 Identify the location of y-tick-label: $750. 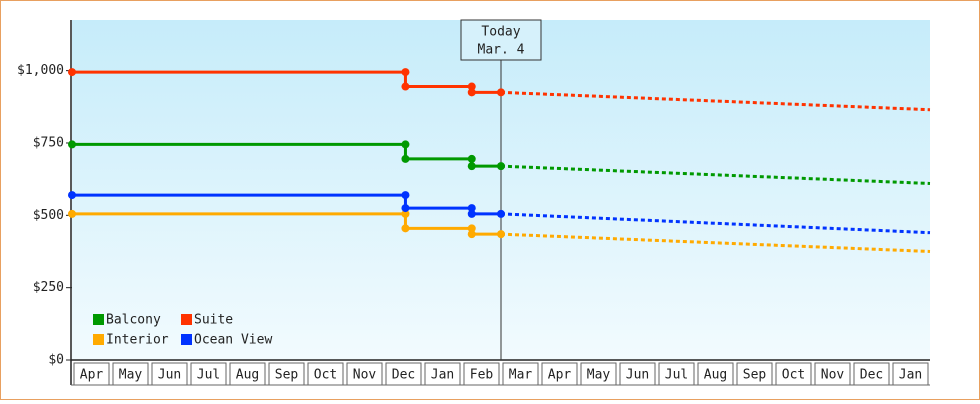
(48, 142).